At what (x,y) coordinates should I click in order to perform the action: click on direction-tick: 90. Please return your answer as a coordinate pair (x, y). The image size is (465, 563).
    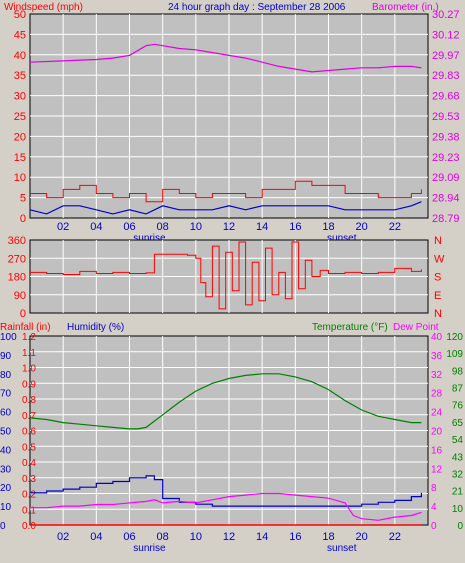
    Looking at the image, I should click on (20, 296).